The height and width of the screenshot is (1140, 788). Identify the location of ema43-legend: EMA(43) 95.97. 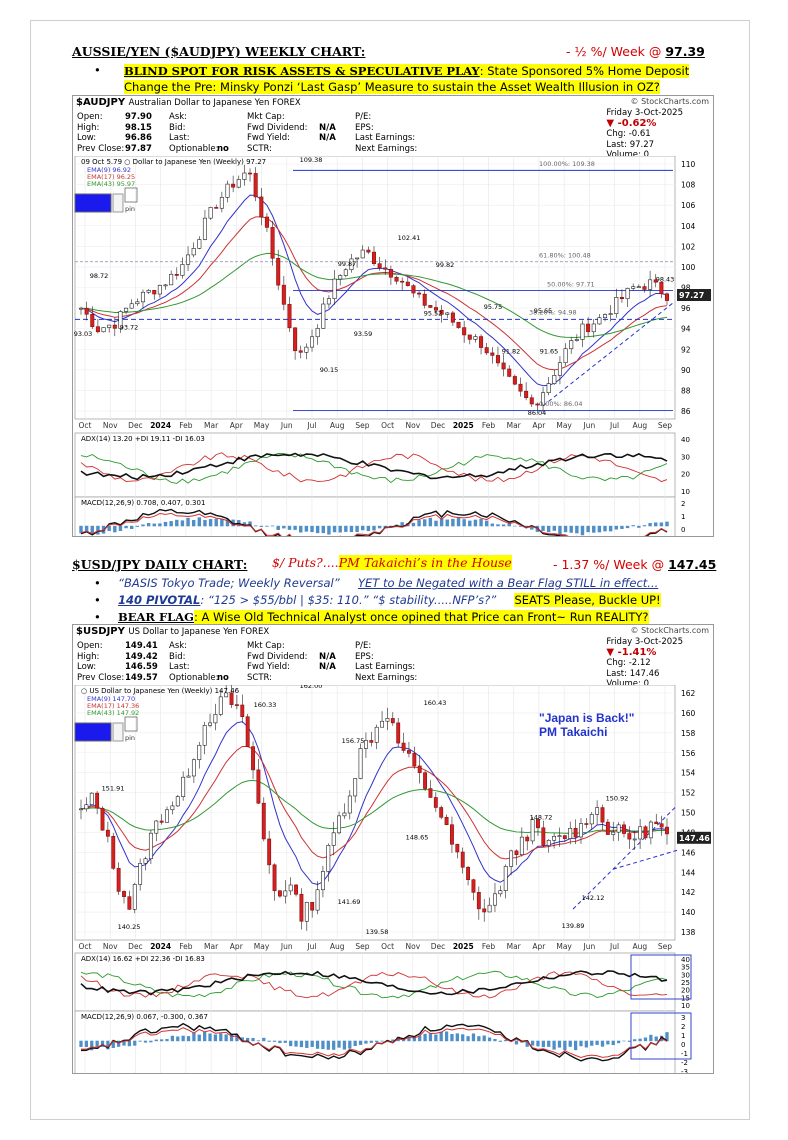
(111, 184).